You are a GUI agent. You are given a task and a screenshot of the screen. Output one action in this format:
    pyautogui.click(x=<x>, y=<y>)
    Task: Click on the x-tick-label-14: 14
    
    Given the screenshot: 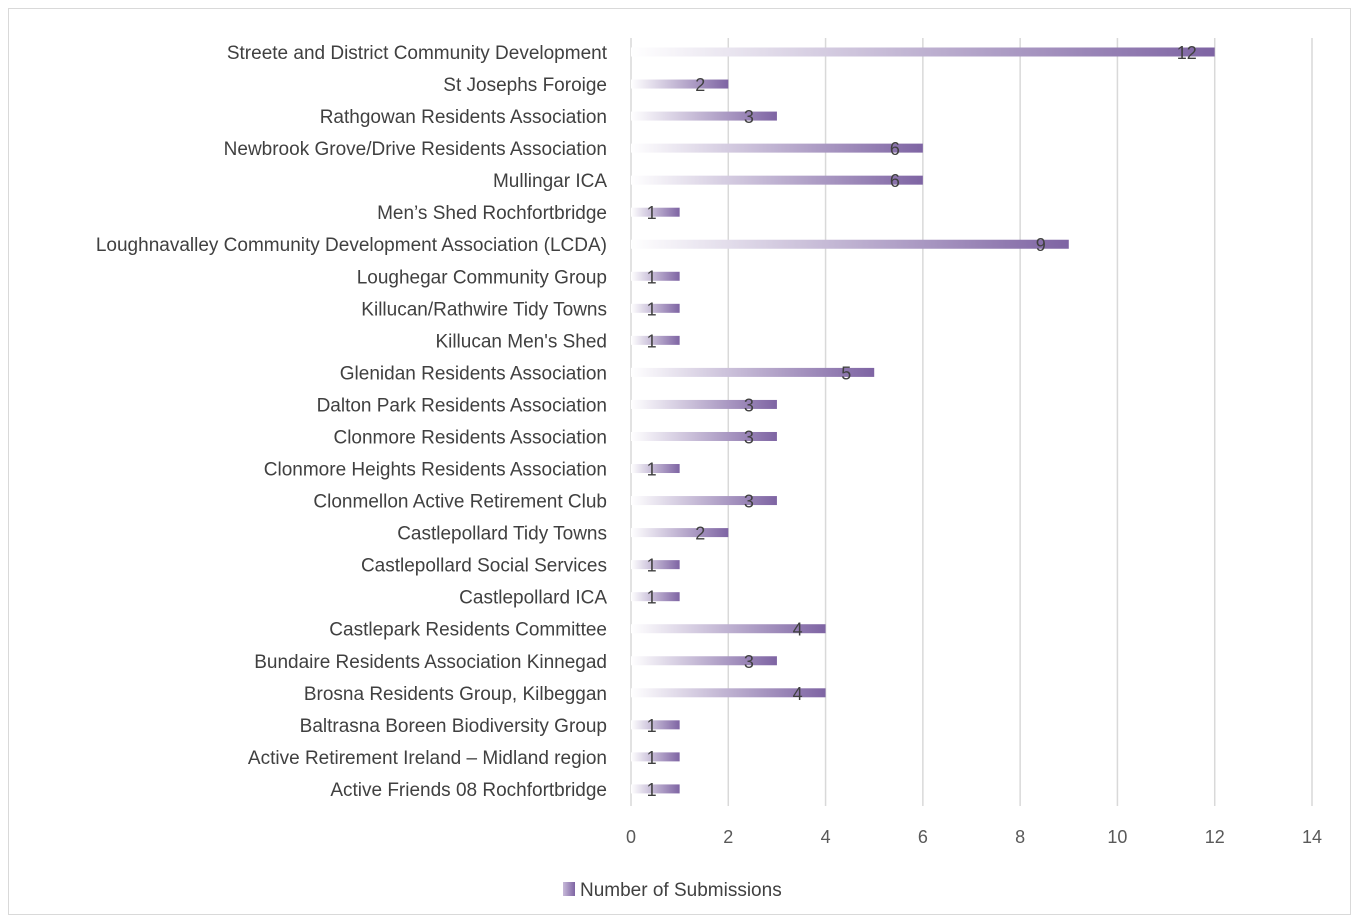 What is the action you would take?
    pyautogui.click(x=1312, y=837)
    